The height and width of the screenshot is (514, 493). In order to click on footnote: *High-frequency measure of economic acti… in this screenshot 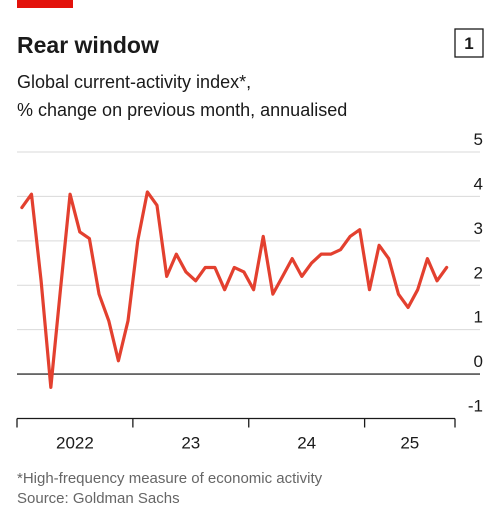, I will do `click(170, 478)`.